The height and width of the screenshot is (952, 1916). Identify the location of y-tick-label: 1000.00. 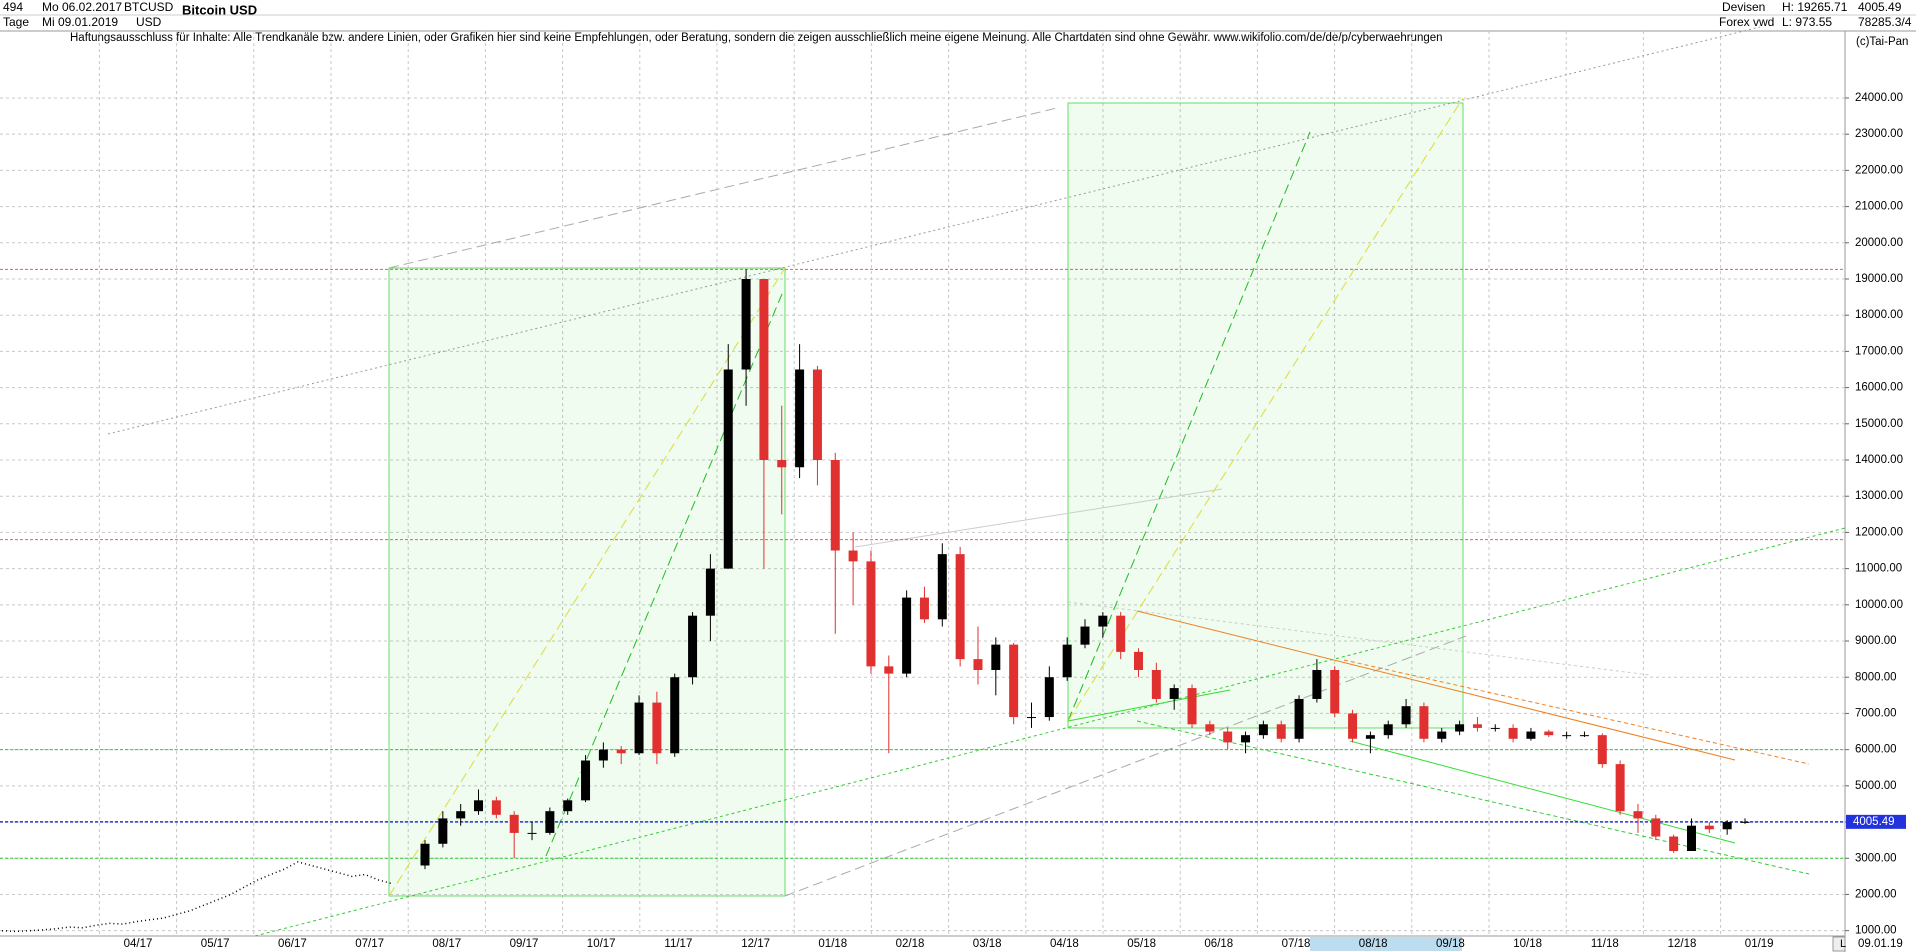
(1876, 931).